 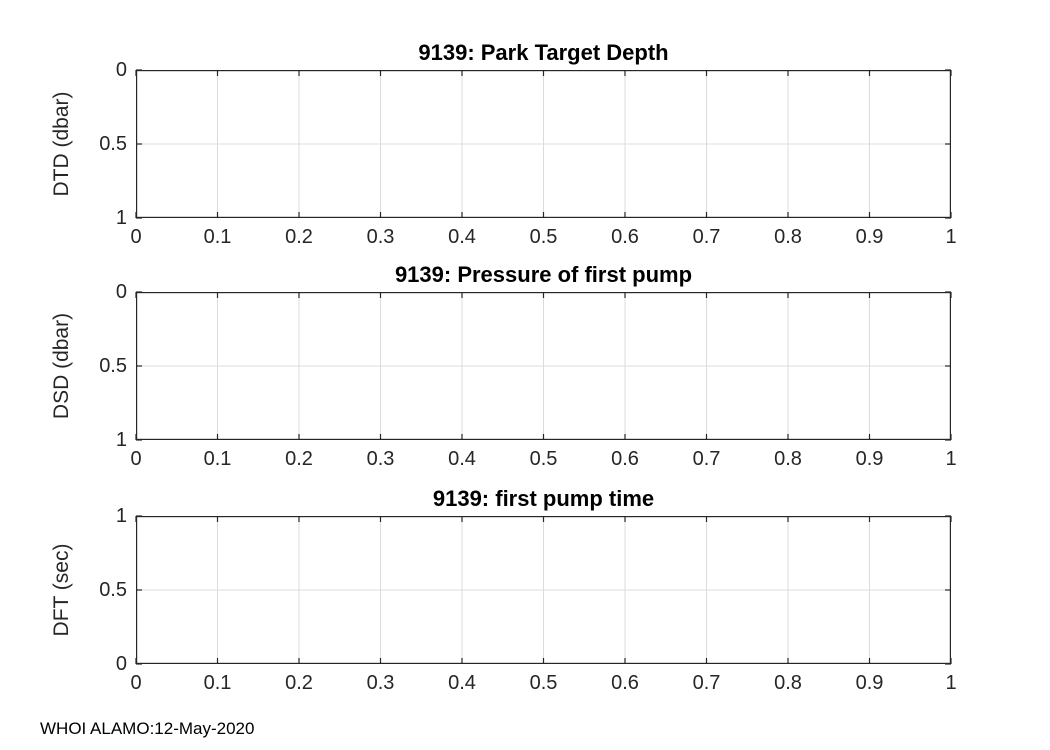 What do you see at coordinates (543, 498) in the screenshot?
I see `subplot-title: 9139: first pump time` at bounding box center [543, 498].